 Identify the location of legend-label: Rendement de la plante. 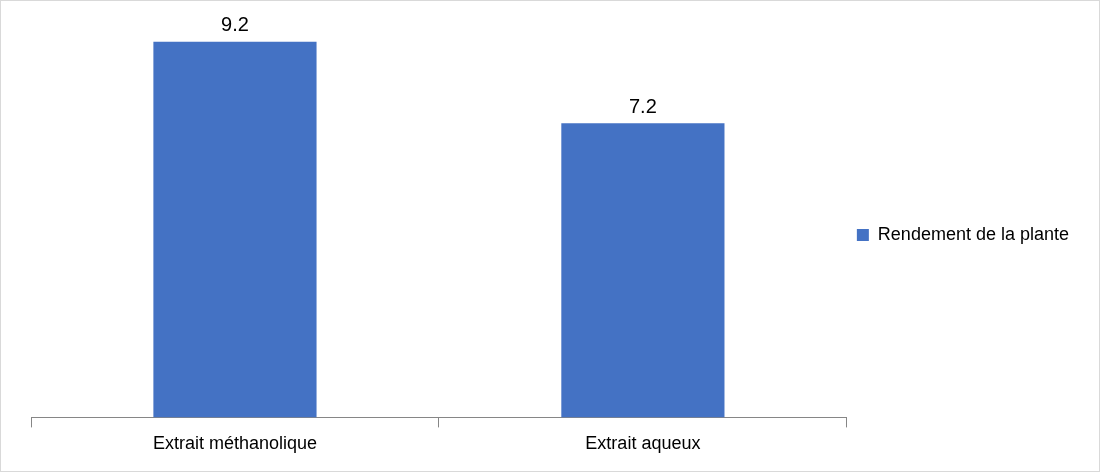
(973, 233).